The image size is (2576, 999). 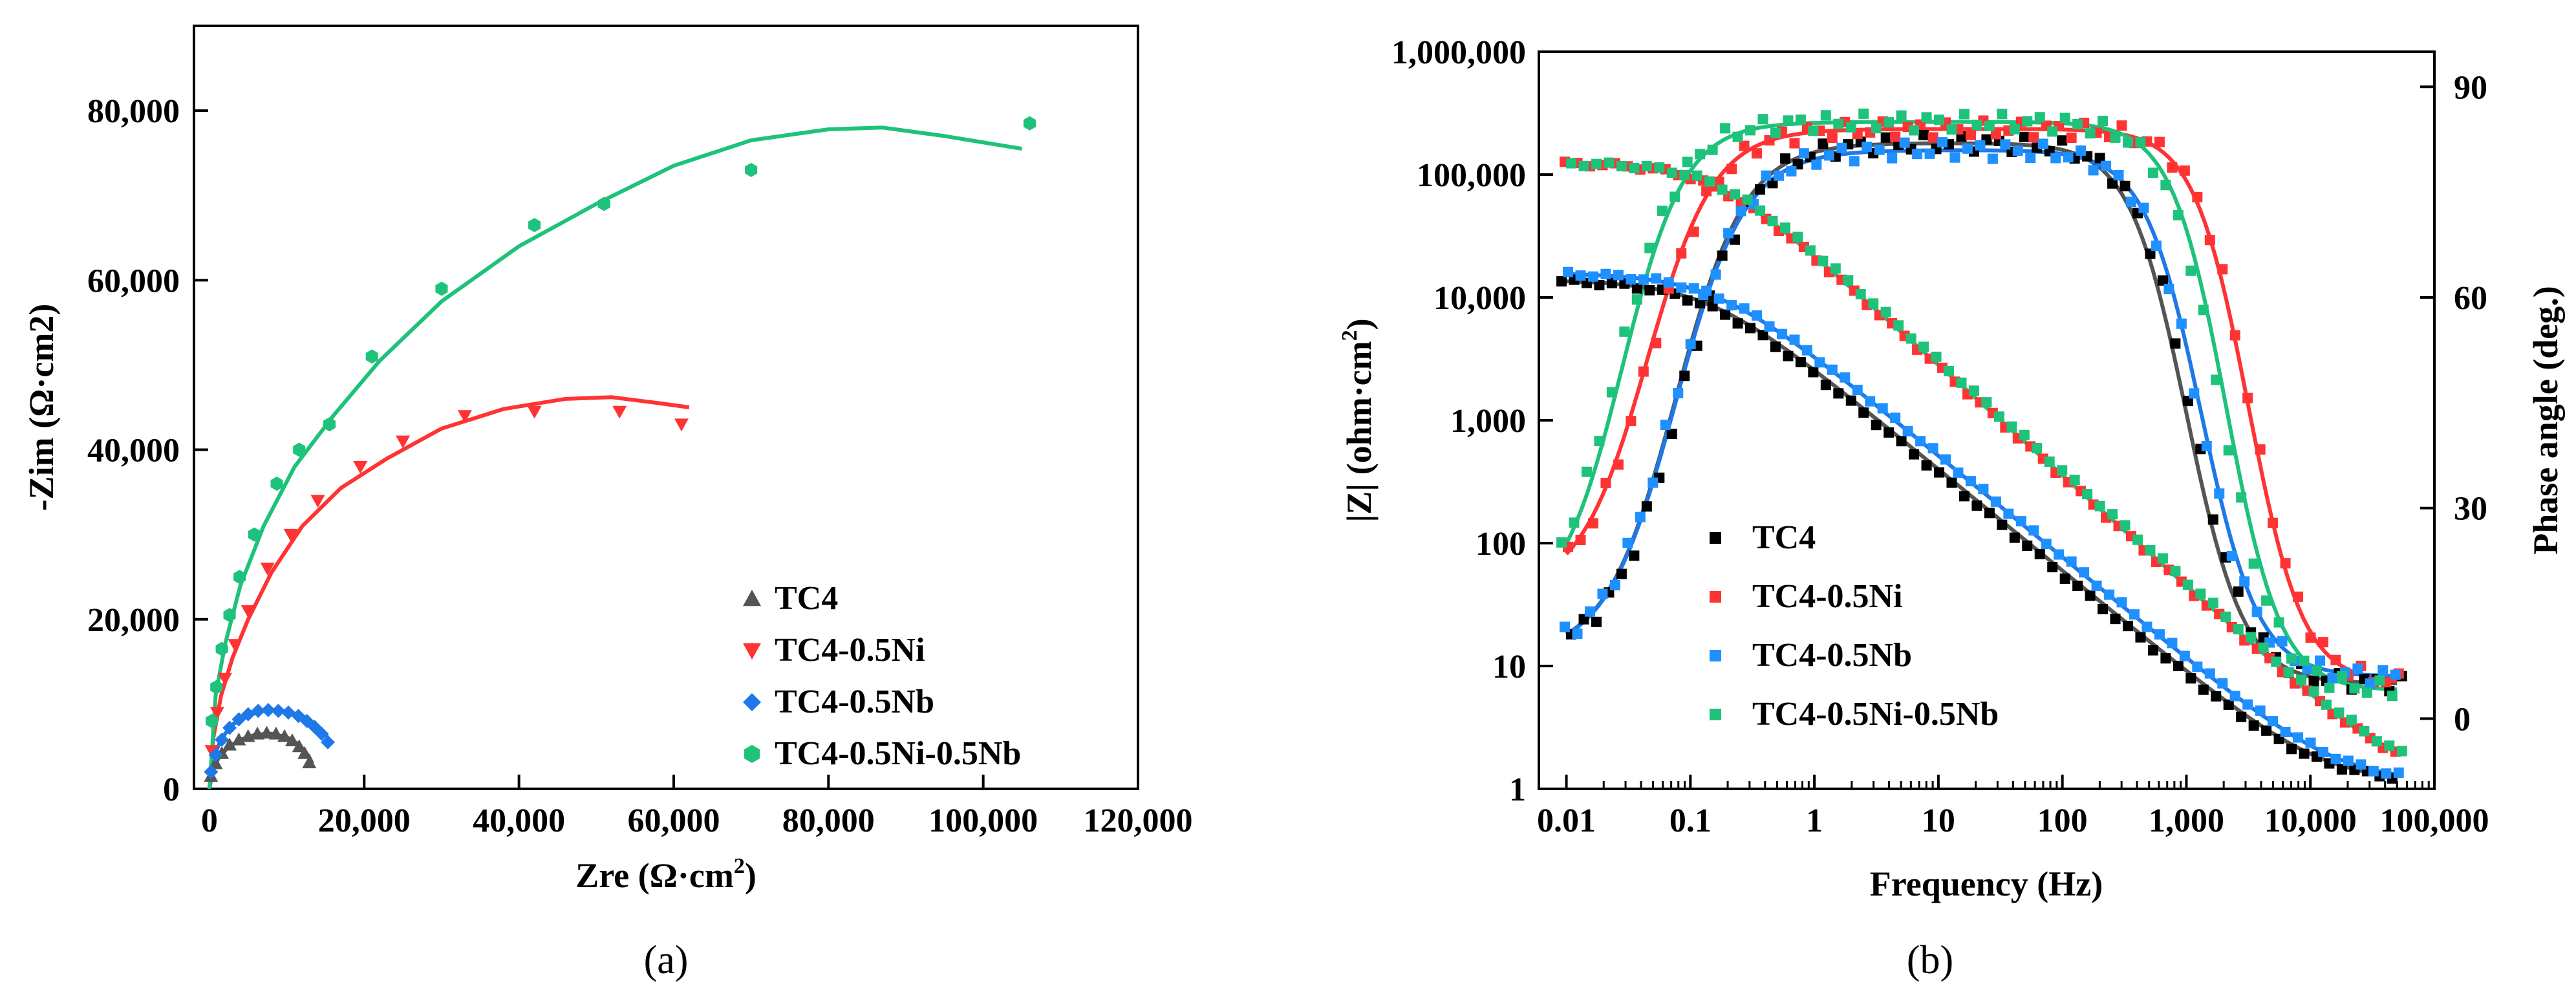 I want to click on y-tick-label: 40,000, so click(x=133, y=451).